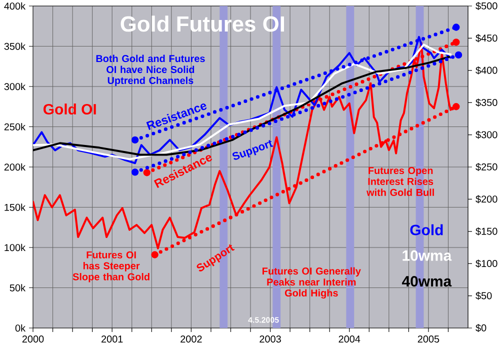 The width and height of the screenshot is (500, 350). I want to click on y-tick-label: 250k, so click(15, 126).